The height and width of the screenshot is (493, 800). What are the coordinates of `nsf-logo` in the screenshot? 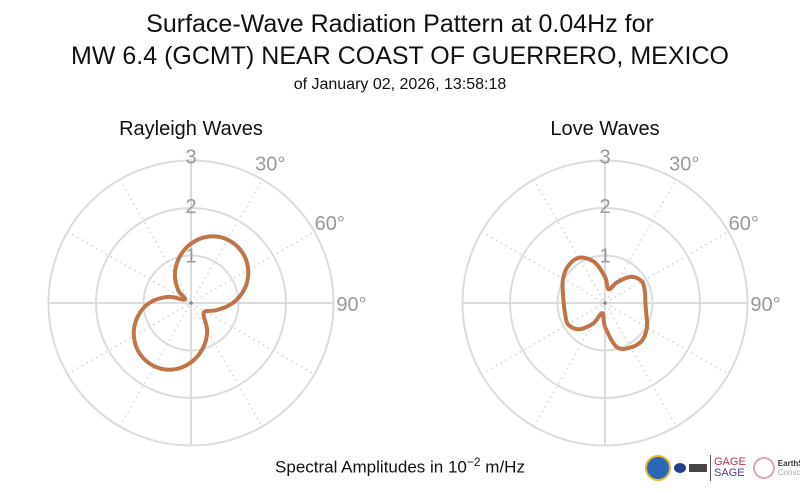 It's located at (658, 468).